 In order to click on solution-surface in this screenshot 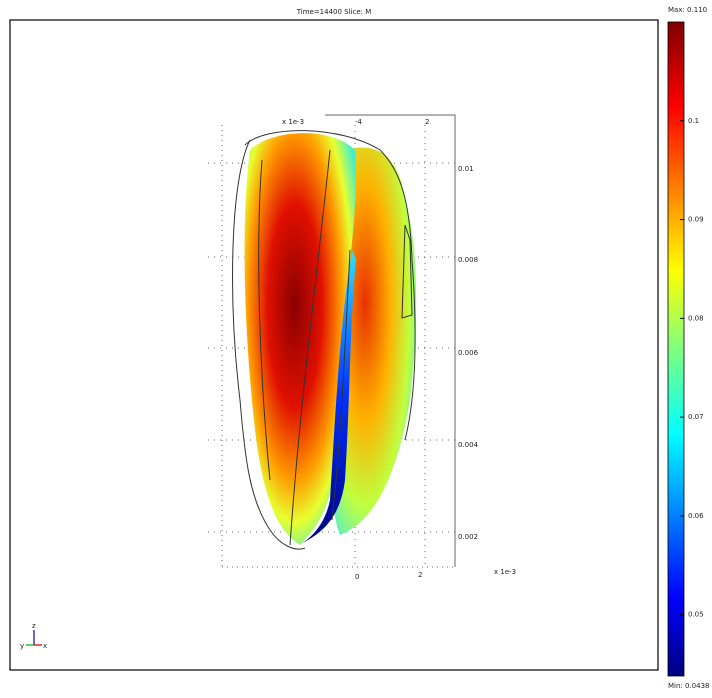, I will do `click(330, 339)`.